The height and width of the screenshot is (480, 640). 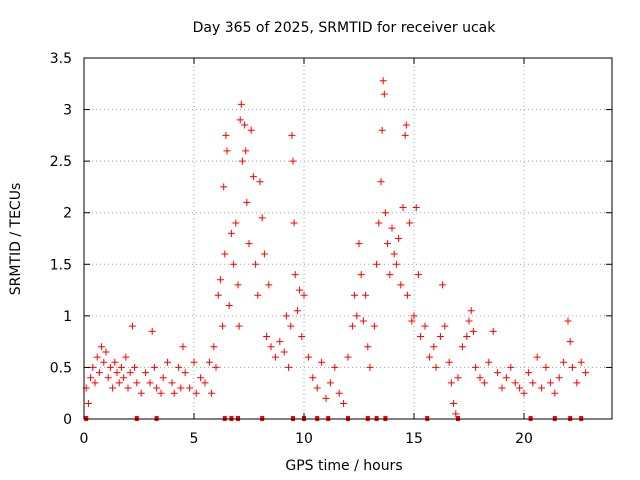 I want to click on y-tick-label: 3, so click(x=67, y=111).